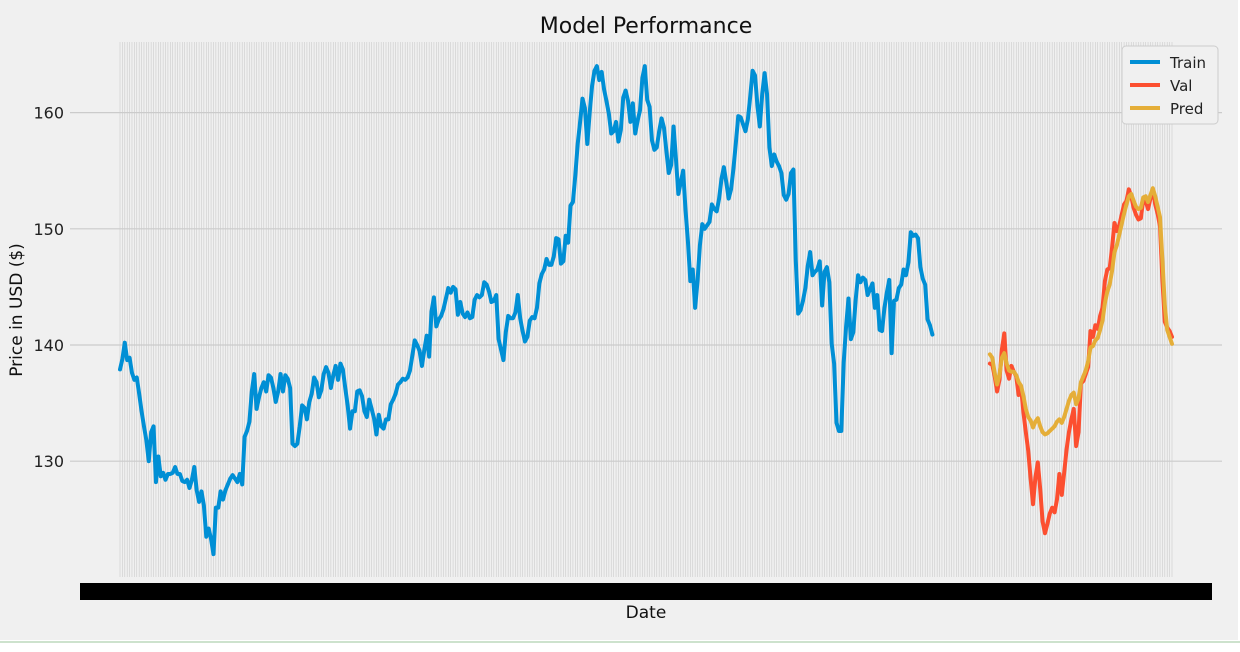  I want to click on y-tick-label: 140, so click(48, 345).